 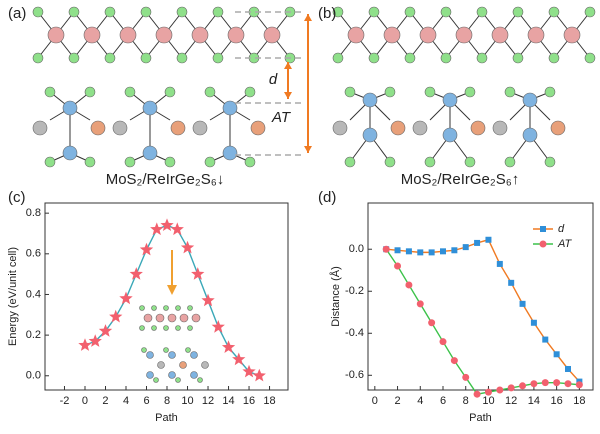 What do you see at coordinates (397, 401) in the screenshot?
I see `x-tick-label: 2` at bounding box center [397, 401].